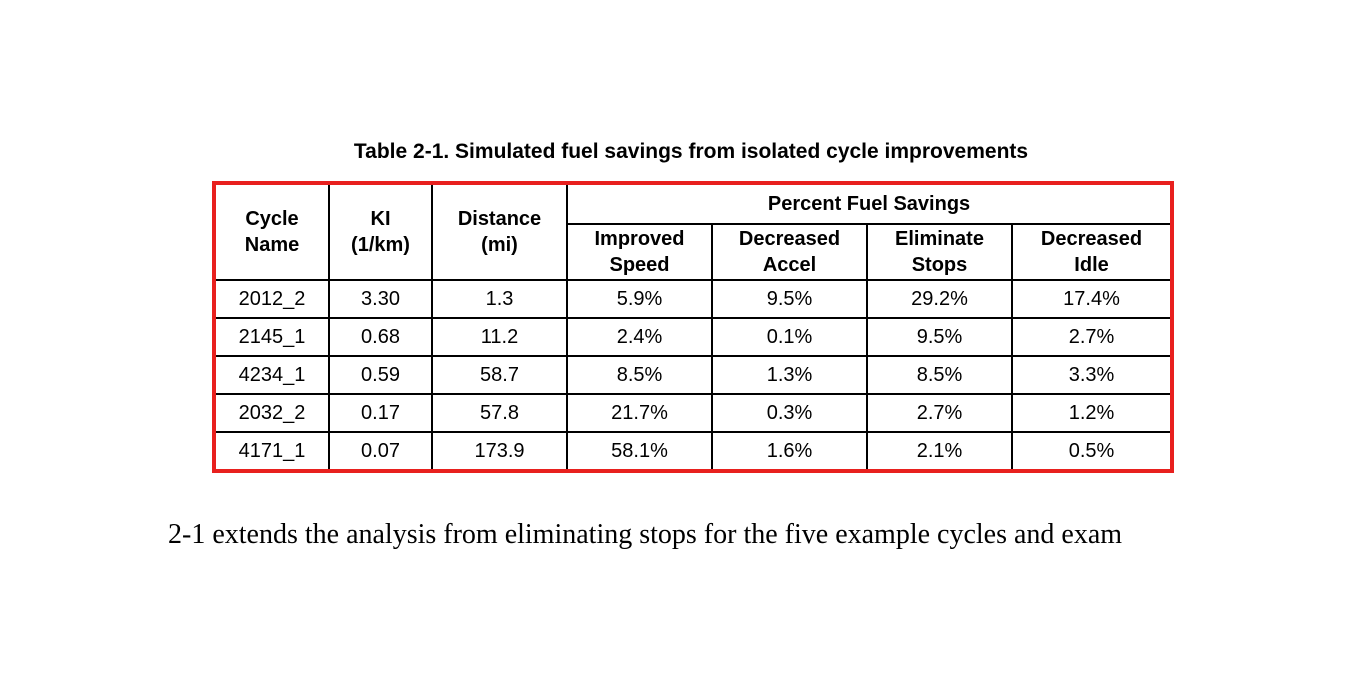 This screenshot has width=1366, height=674. I want to click on cell-ki: 0.17, so click(380, 413).